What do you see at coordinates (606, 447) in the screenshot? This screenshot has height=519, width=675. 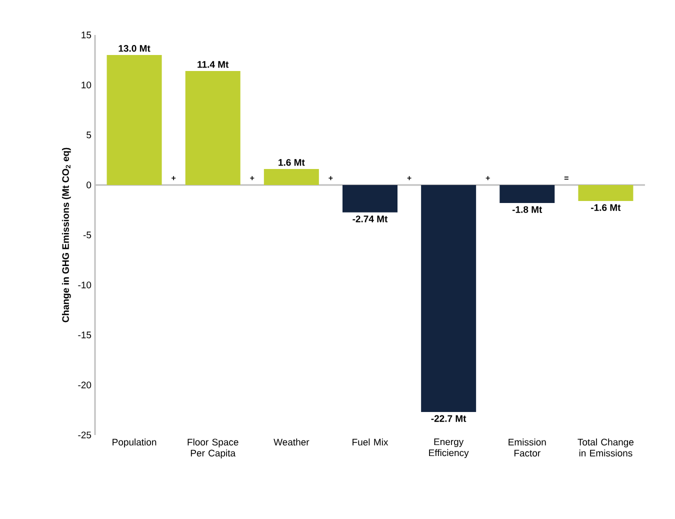 I see `x-tick-label: Total Change in Emissions` at bounding box center [606, 447].